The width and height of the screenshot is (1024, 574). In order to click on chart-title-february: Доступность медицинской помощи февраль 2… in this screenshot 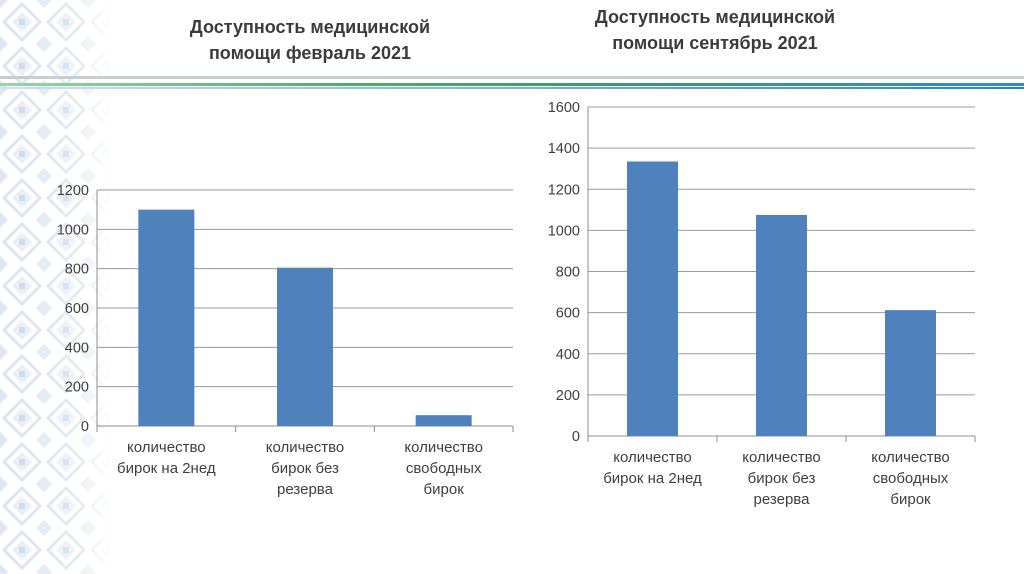, I will do `click(310, 40)`.